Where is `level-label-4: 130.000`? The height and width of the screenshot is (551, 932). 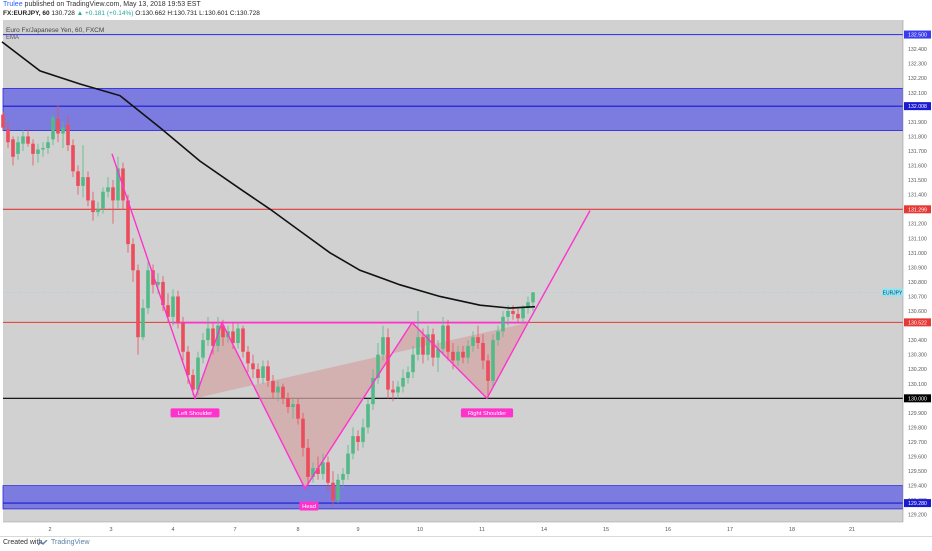 level-label-4: 130.000 is located at coordinates (917, 399).